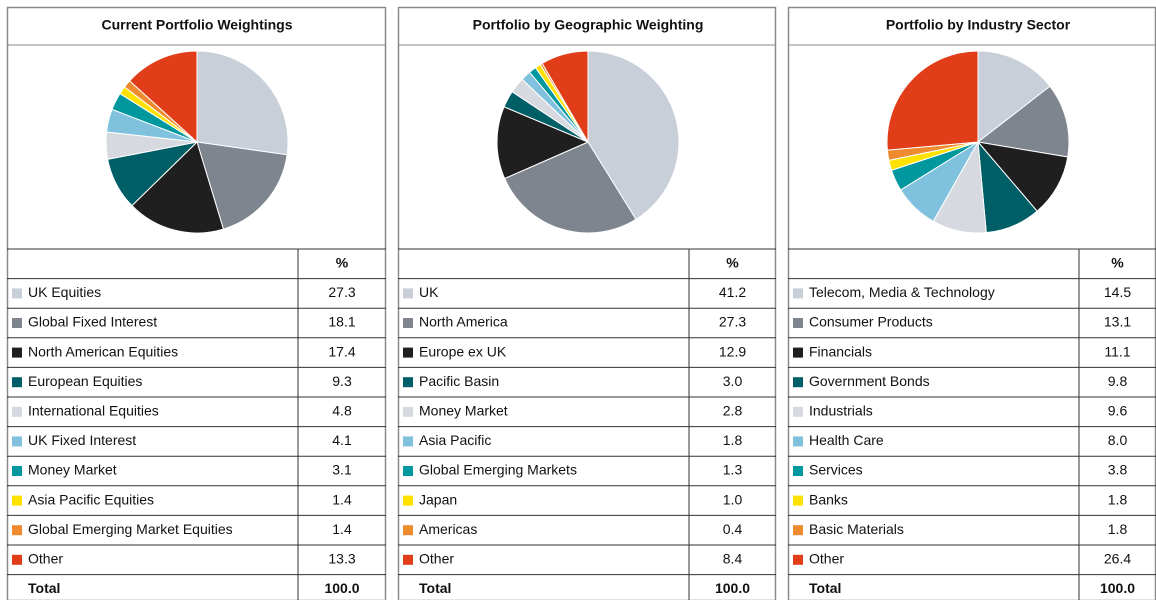  Describe the element at coordinates (342, 470) in the screenshot. I see `value-label: 3.1` at that location.